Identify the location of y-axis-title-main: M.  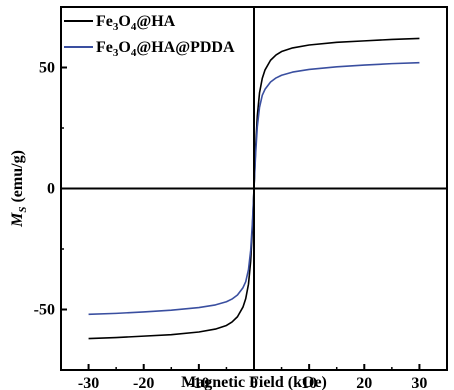
(17, 220).